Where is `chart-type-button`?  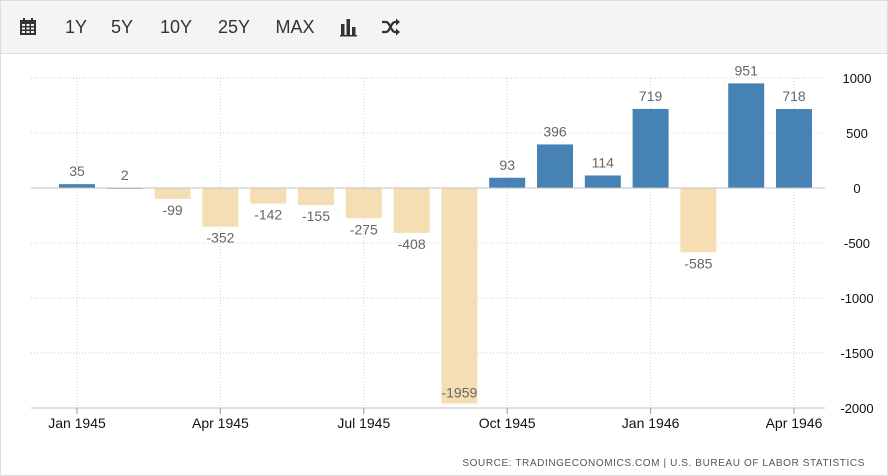
chart-type-button is located at coordinates (349, 27).